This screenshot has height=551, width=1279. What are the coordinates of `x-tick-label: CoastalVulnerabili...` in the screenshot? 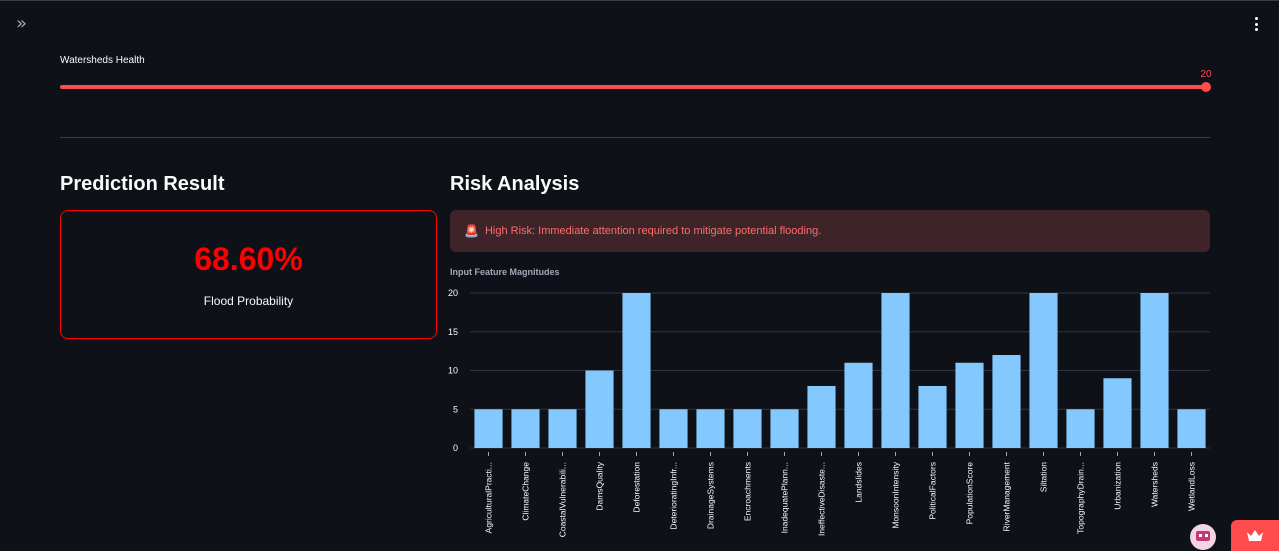 It's located at (563, 499).